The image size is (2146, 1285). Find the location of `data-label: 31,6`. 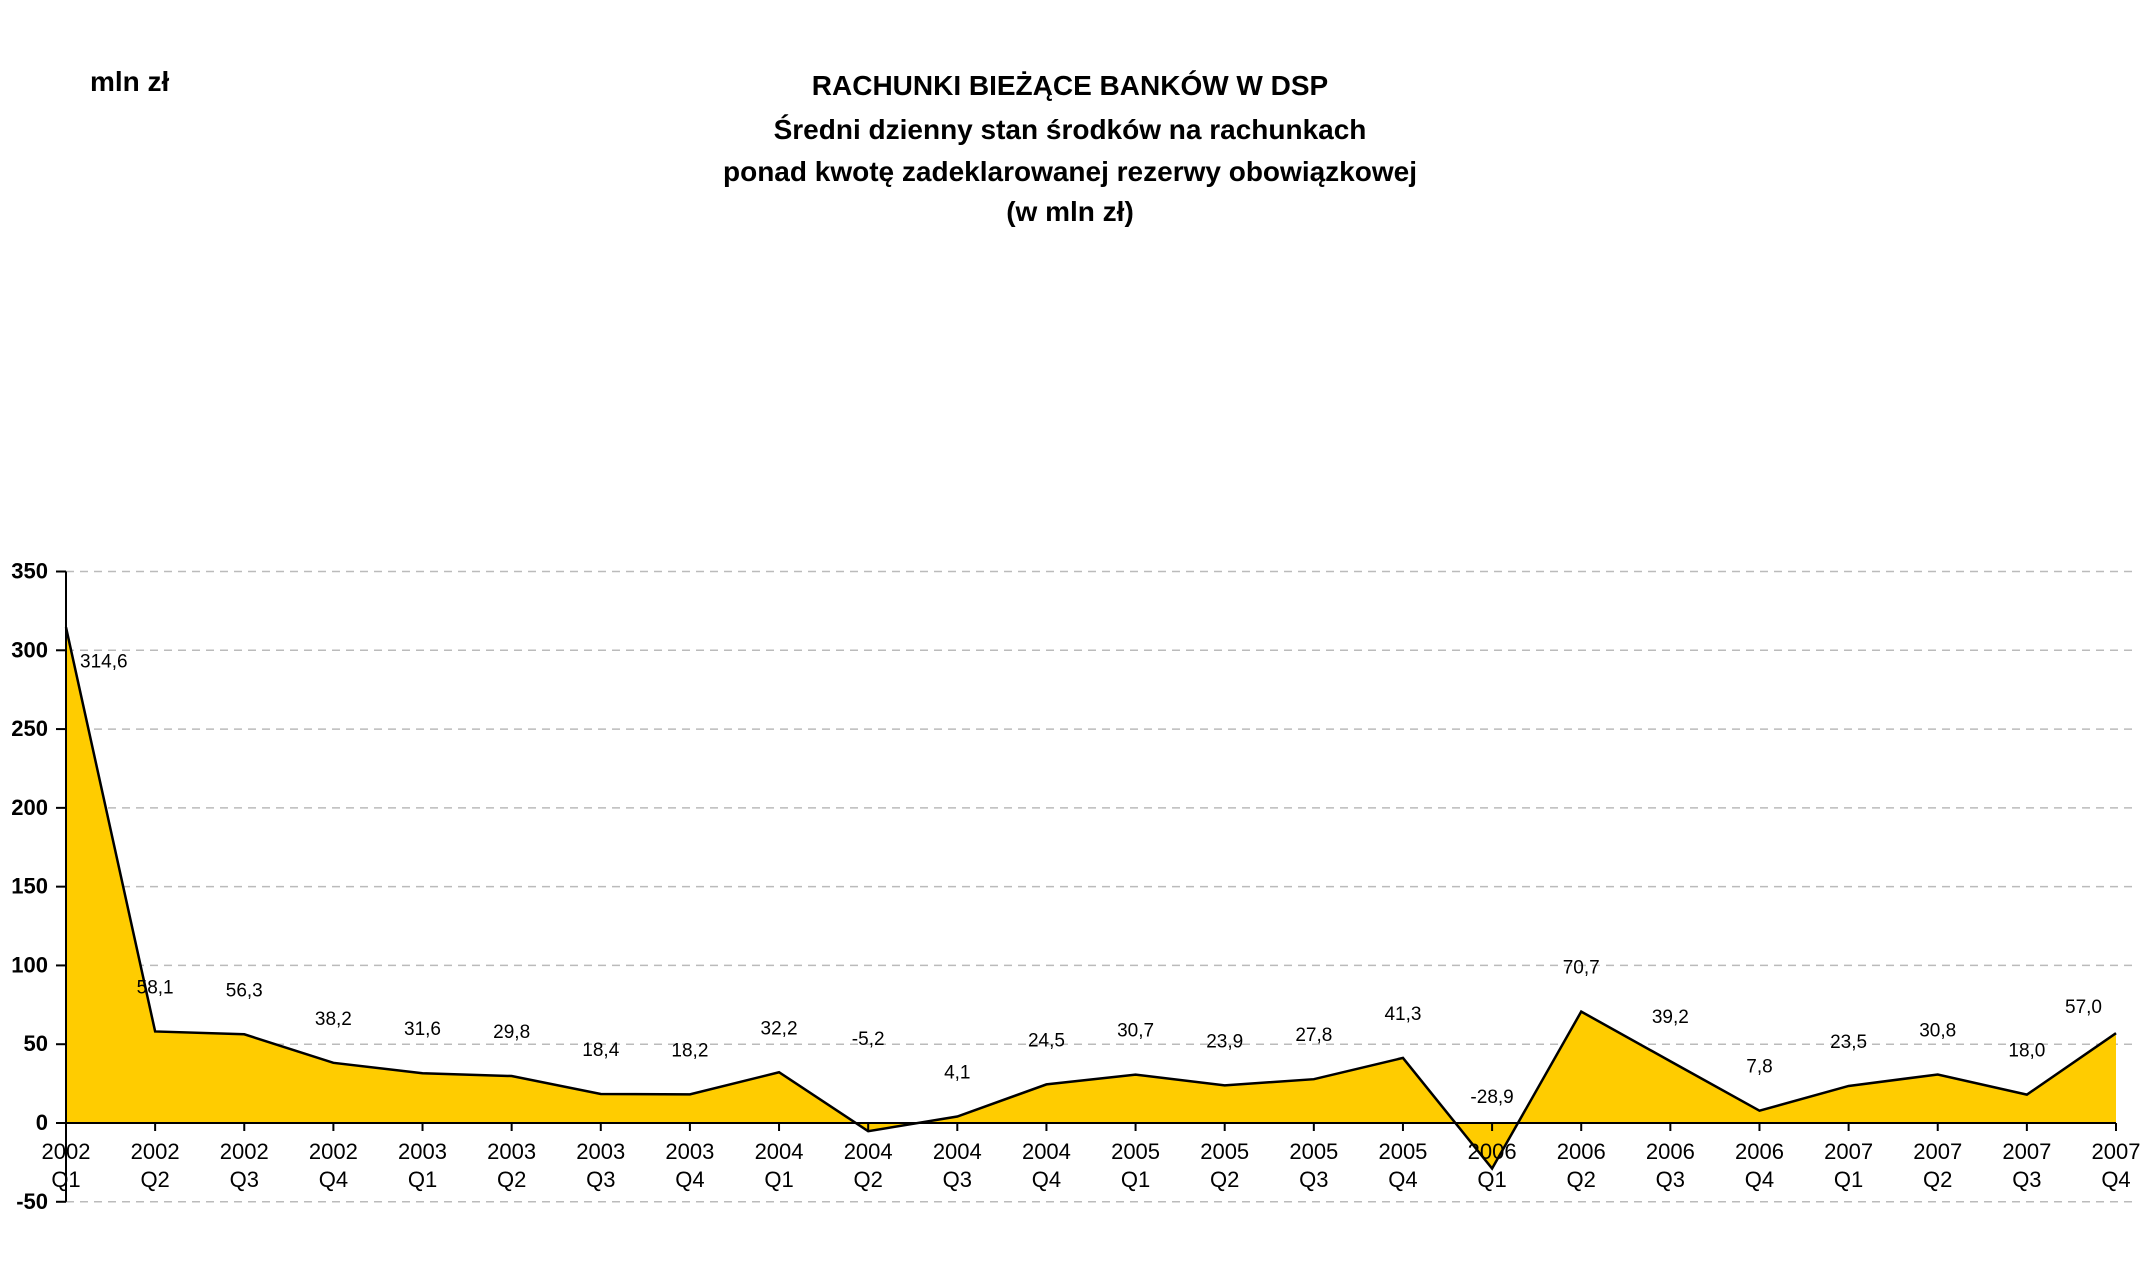

data-label: 31,6 is located at coordinates (422, 1029).